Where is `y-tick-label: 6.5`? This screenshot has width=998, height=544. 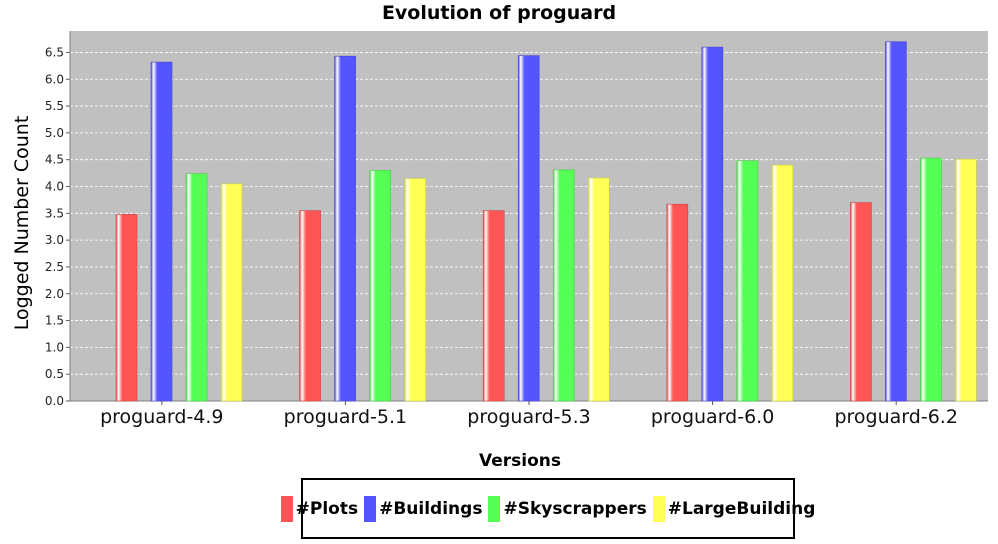 y-tick-label: 6.5 is located at coordinates (54, 52).